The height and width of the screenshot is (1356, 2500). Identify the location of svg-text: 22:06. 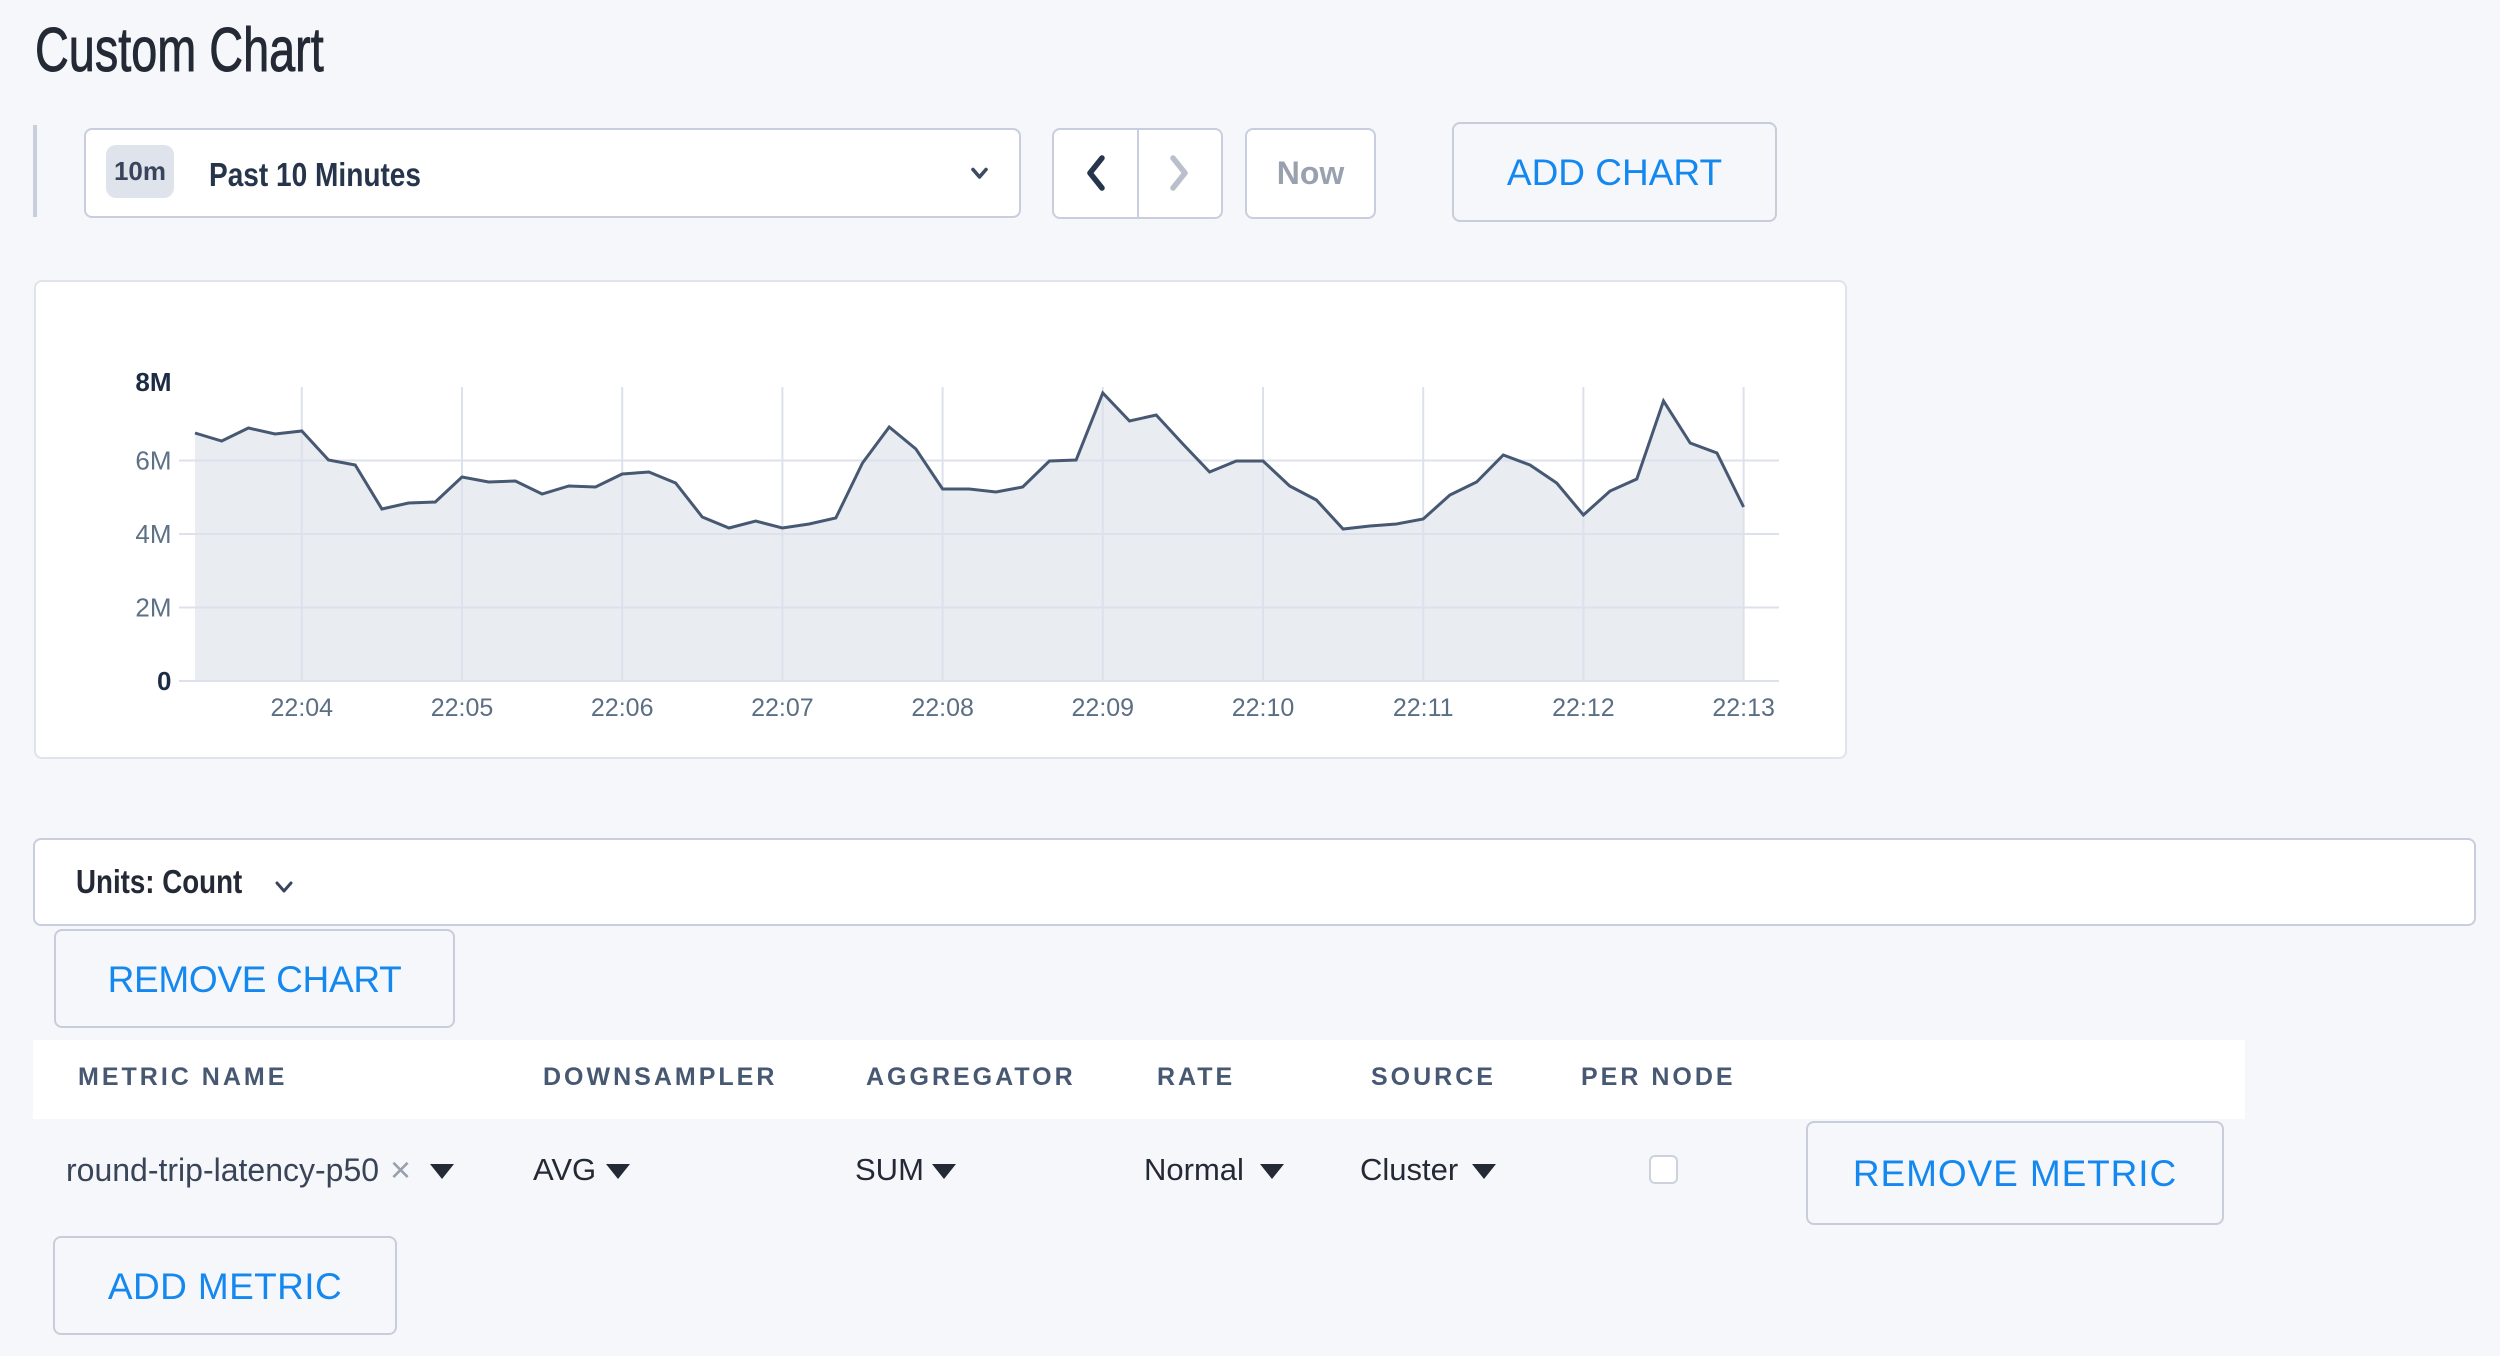
(622, 708).